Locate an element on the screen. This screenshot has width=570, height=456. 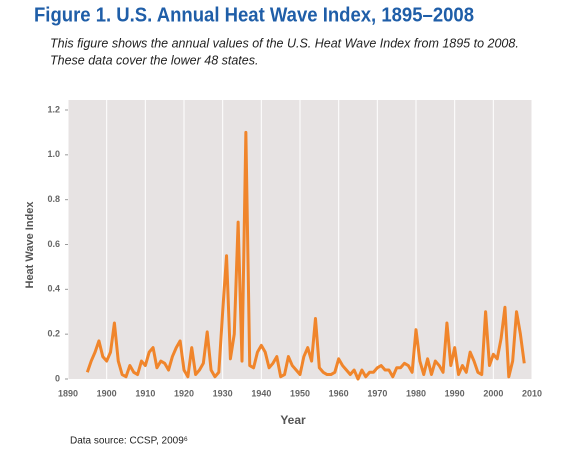
y-tick-label: 1.0 is located at coordinates (53, 154).